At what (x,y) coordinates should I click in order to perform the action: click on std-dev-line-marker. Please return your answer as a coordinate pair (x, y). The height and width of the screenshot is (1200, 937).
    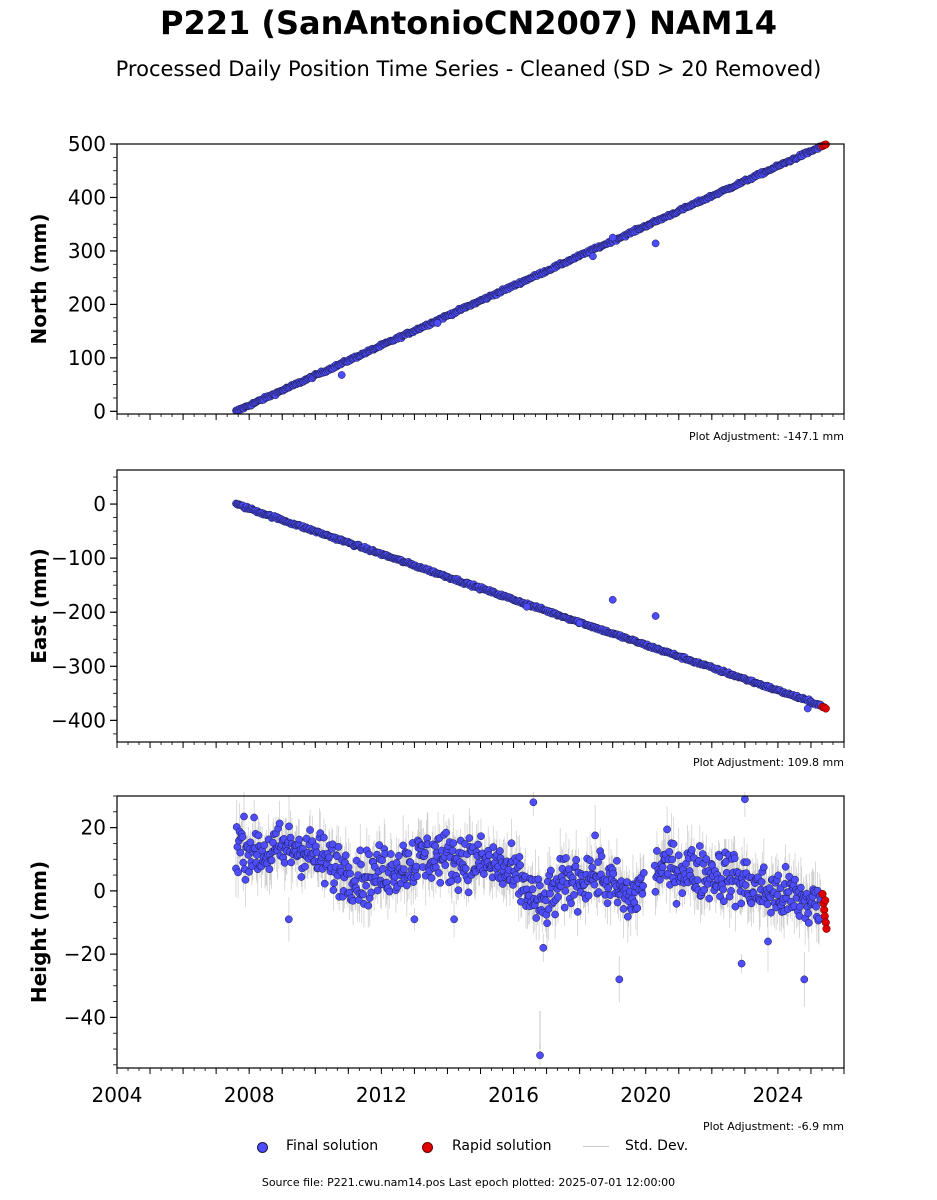
    Looking at the image, I should click on (596, 1146).